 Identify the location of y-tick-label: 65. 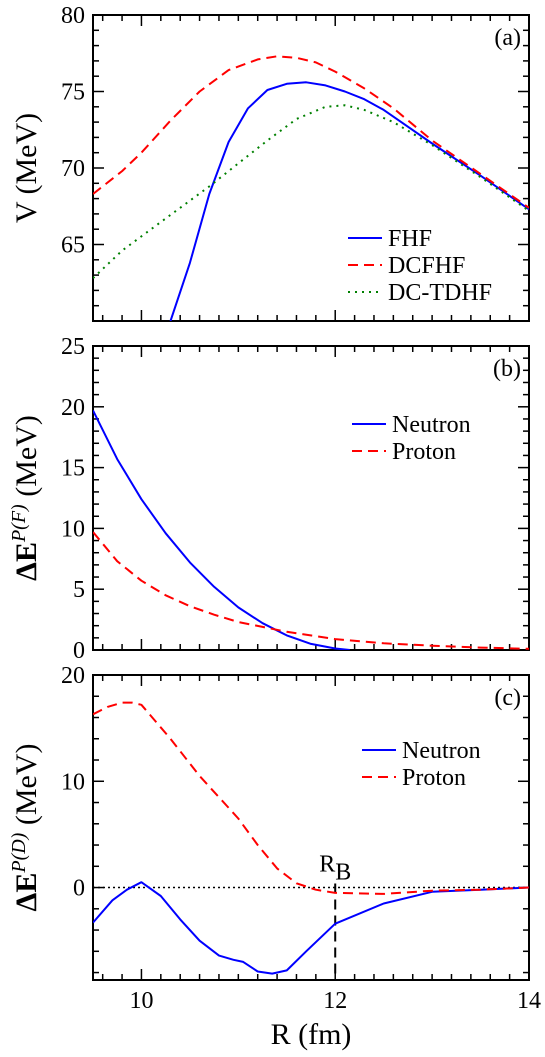
(73, 246).